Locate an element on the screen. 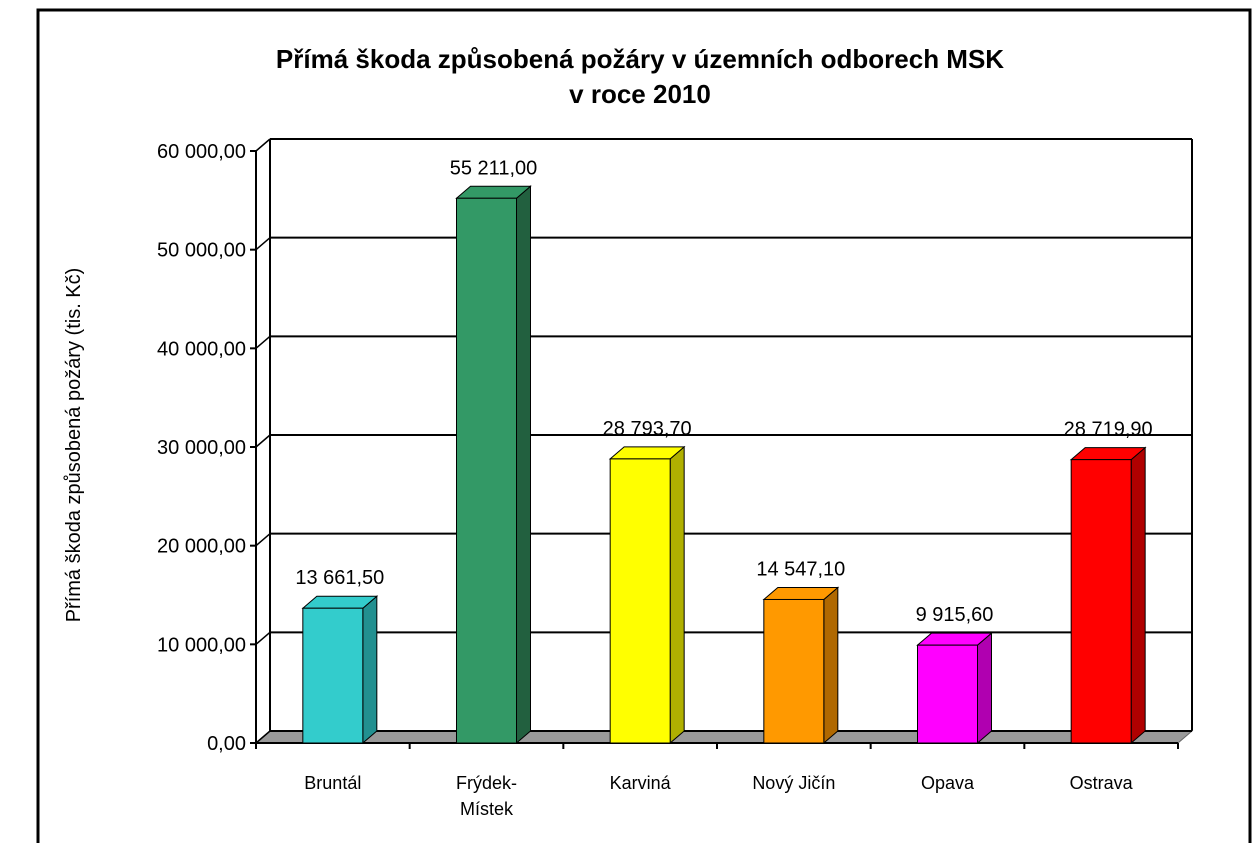  value-label: 28 719,90 is located at coordinates (1108, 430).